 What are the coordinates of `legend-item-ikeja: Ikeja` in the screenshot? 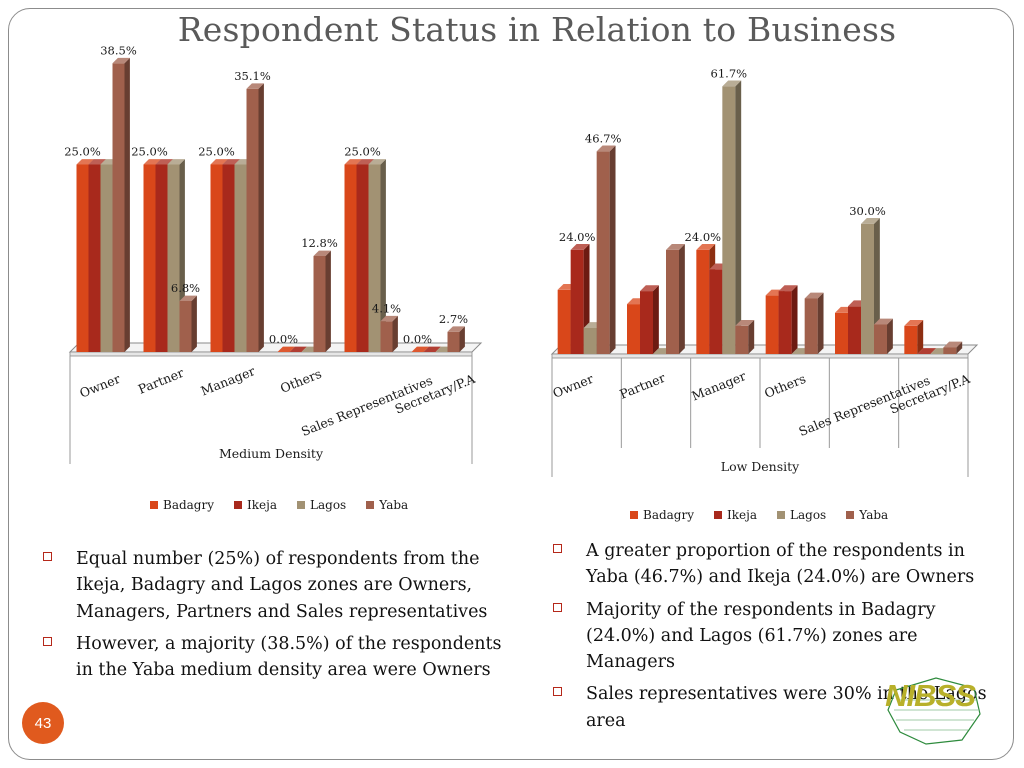 It's located at (735, 515).